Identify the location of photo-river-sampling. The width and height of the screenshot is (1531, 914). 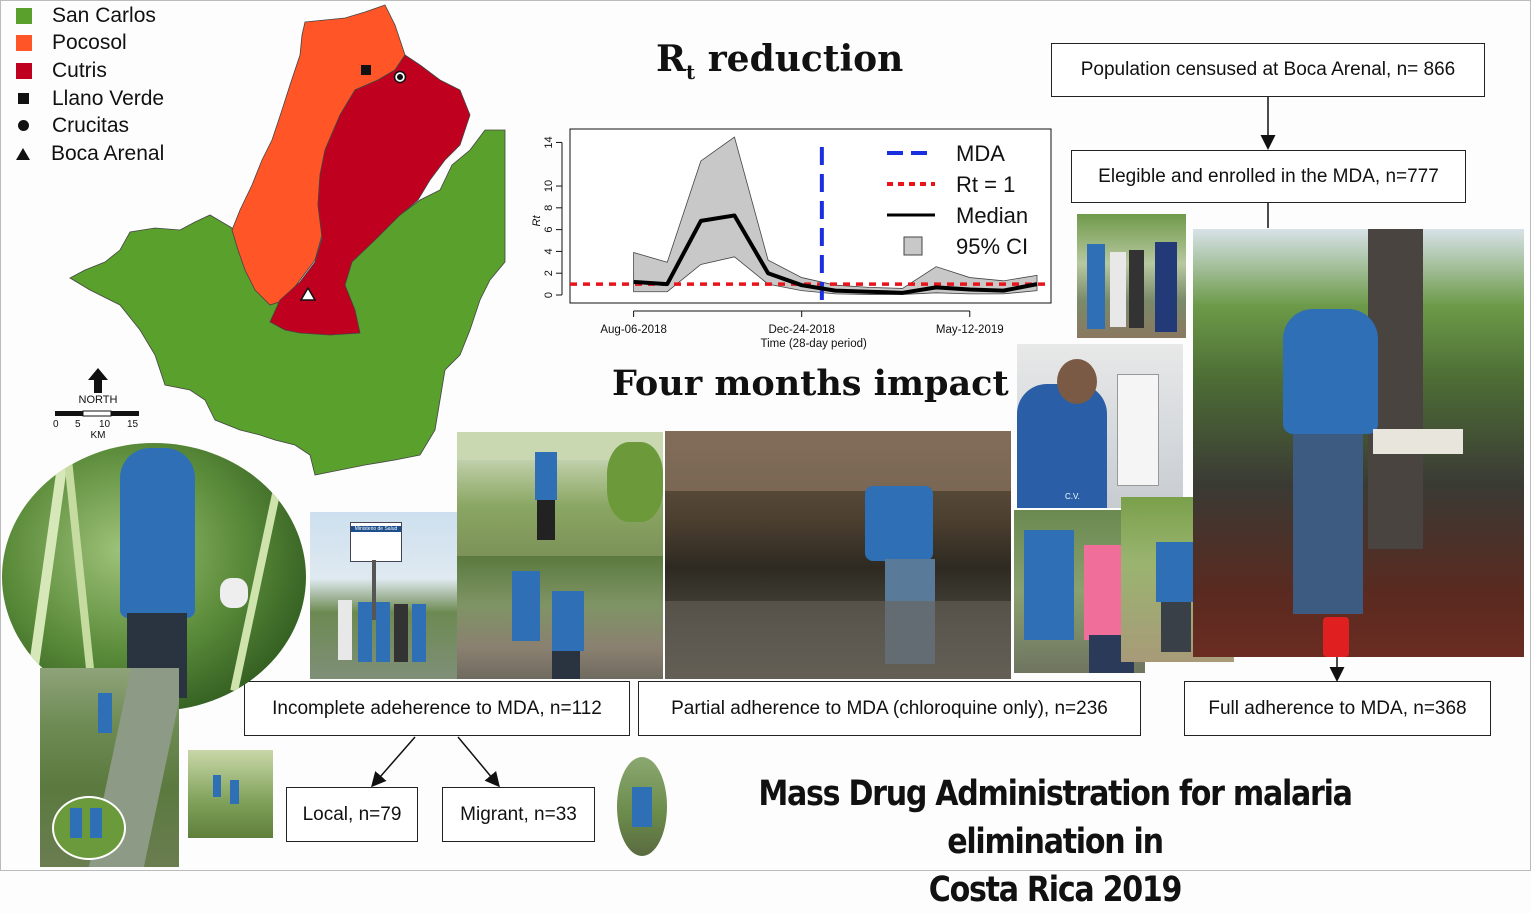
(838, 555).